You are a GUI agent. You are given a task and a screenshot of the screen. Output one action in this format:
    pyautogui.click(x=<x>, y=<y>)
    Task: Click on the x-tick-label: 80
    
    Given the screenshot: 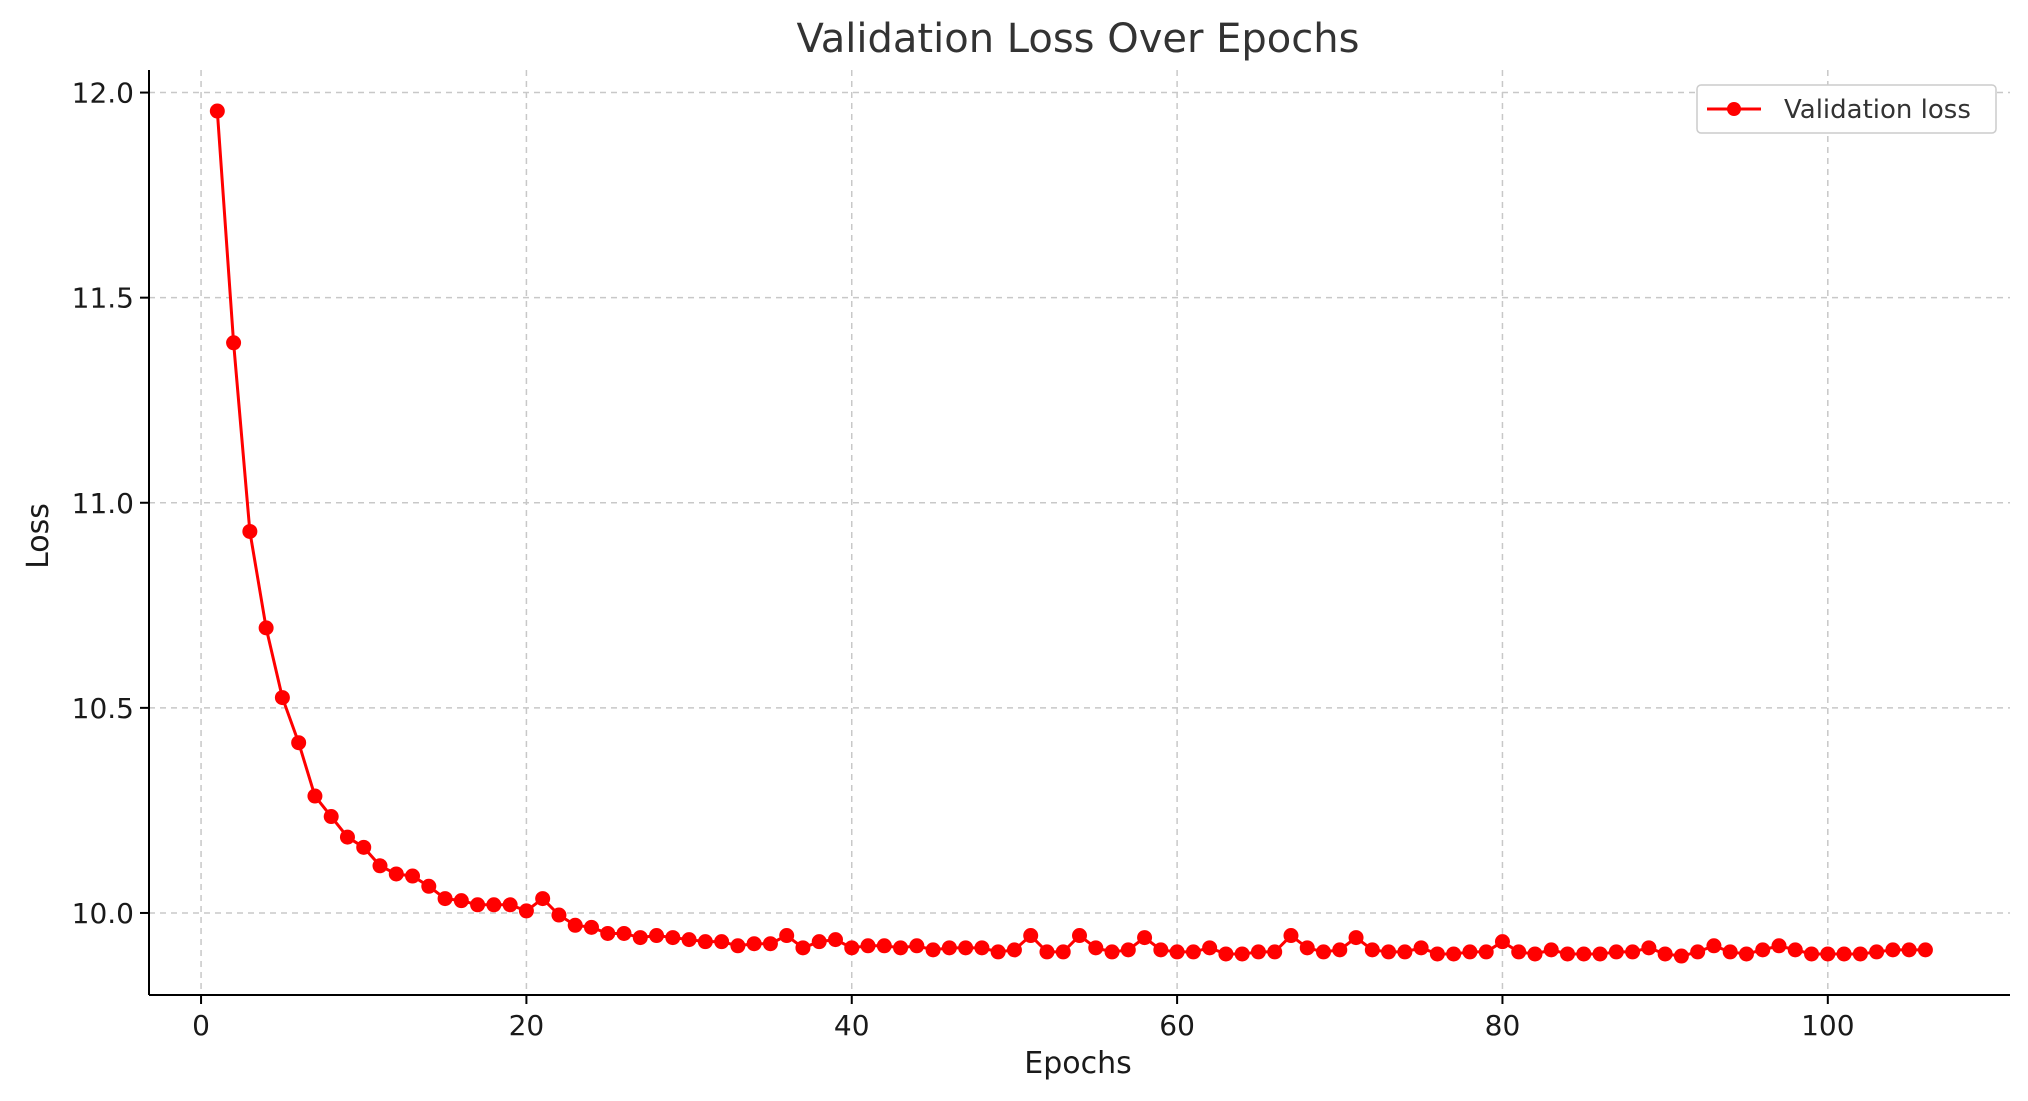 What is the action you would take?
    pyautogui.click(x=1503, y=1025)
    